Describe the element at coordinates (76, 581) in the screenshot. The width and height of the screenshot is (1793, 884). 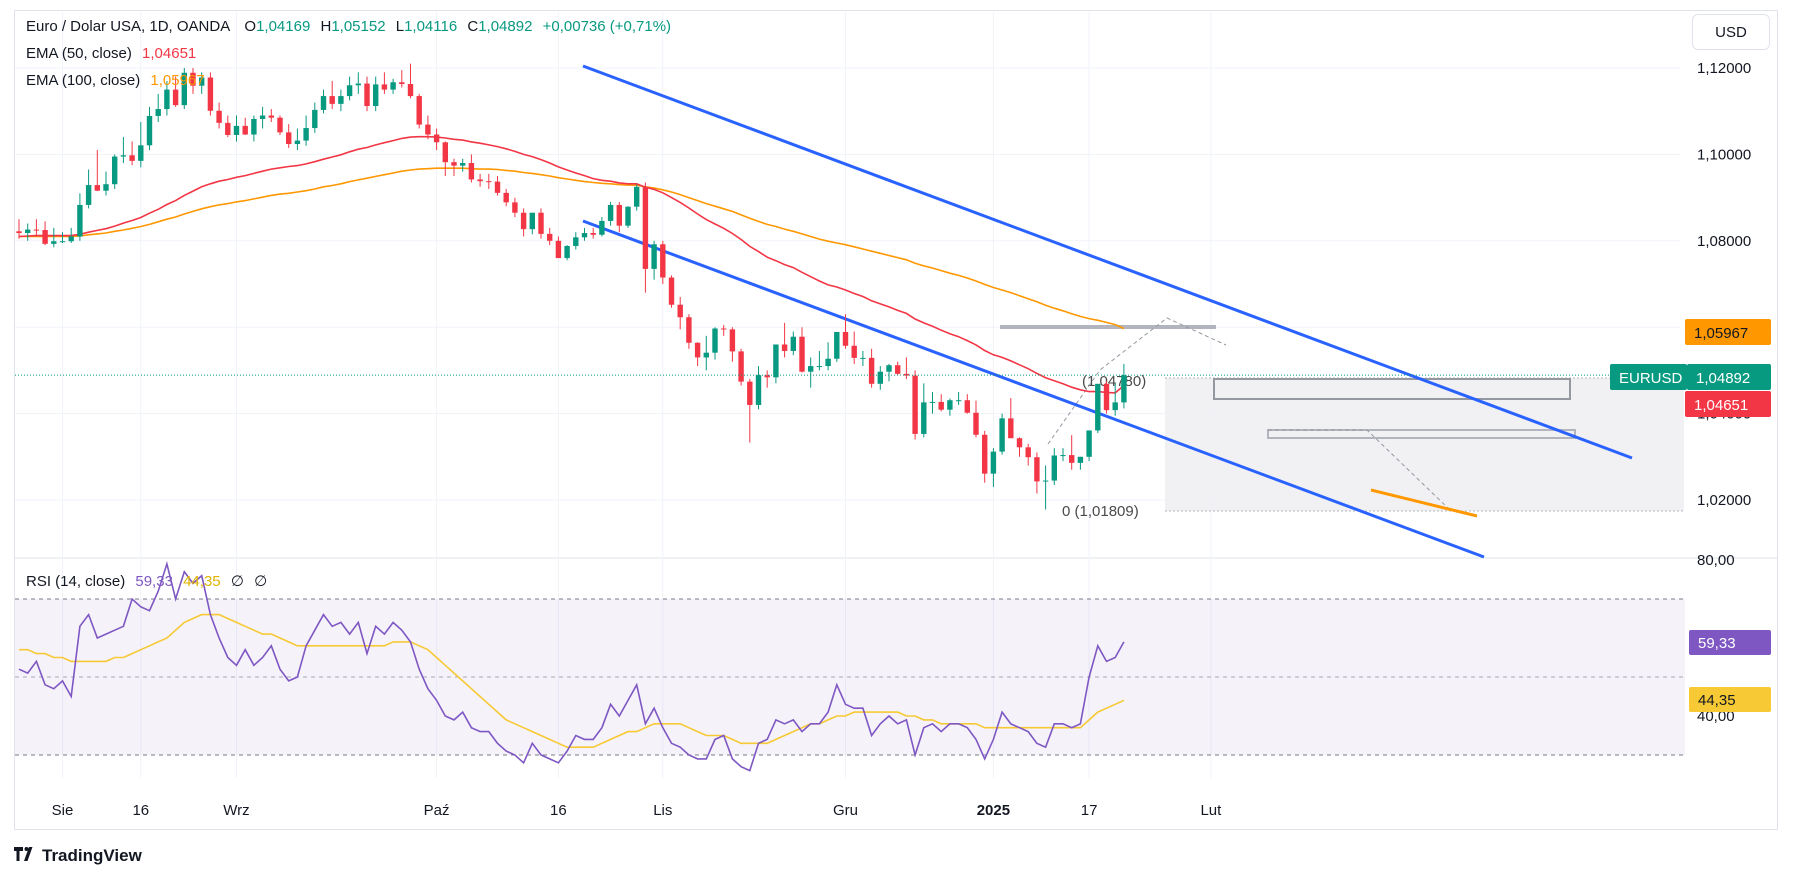
I see `rsi-label: RSI (14, close)` at that location.